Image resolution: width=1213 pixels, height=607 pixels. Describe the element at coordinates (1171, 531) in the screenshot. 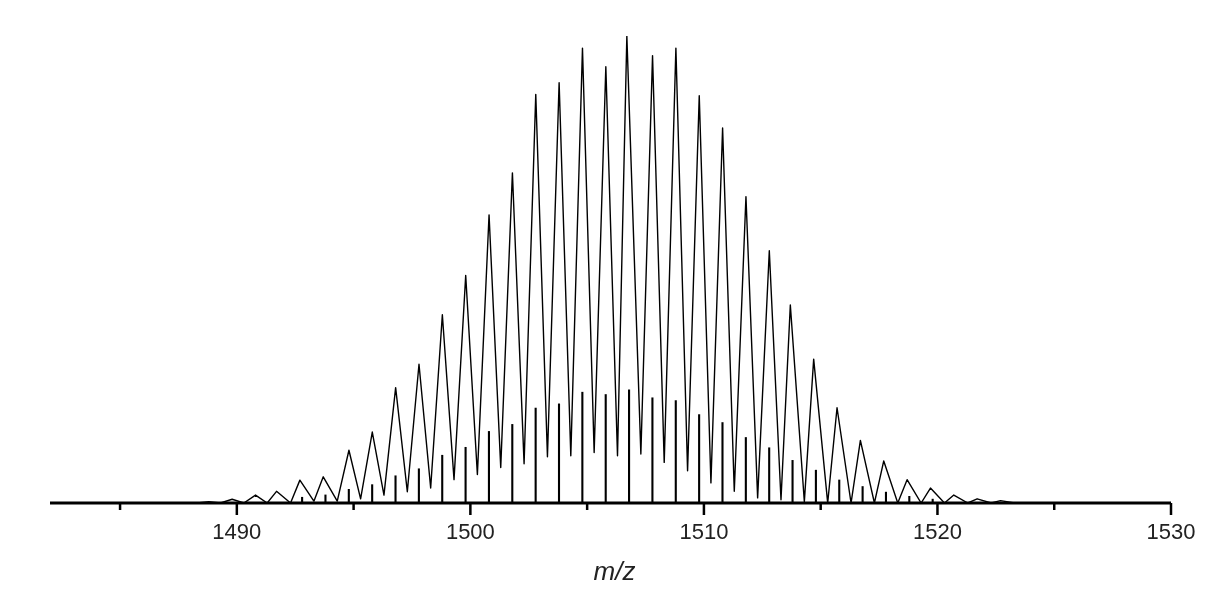

I see `x-tick-label: 1530` at that location.